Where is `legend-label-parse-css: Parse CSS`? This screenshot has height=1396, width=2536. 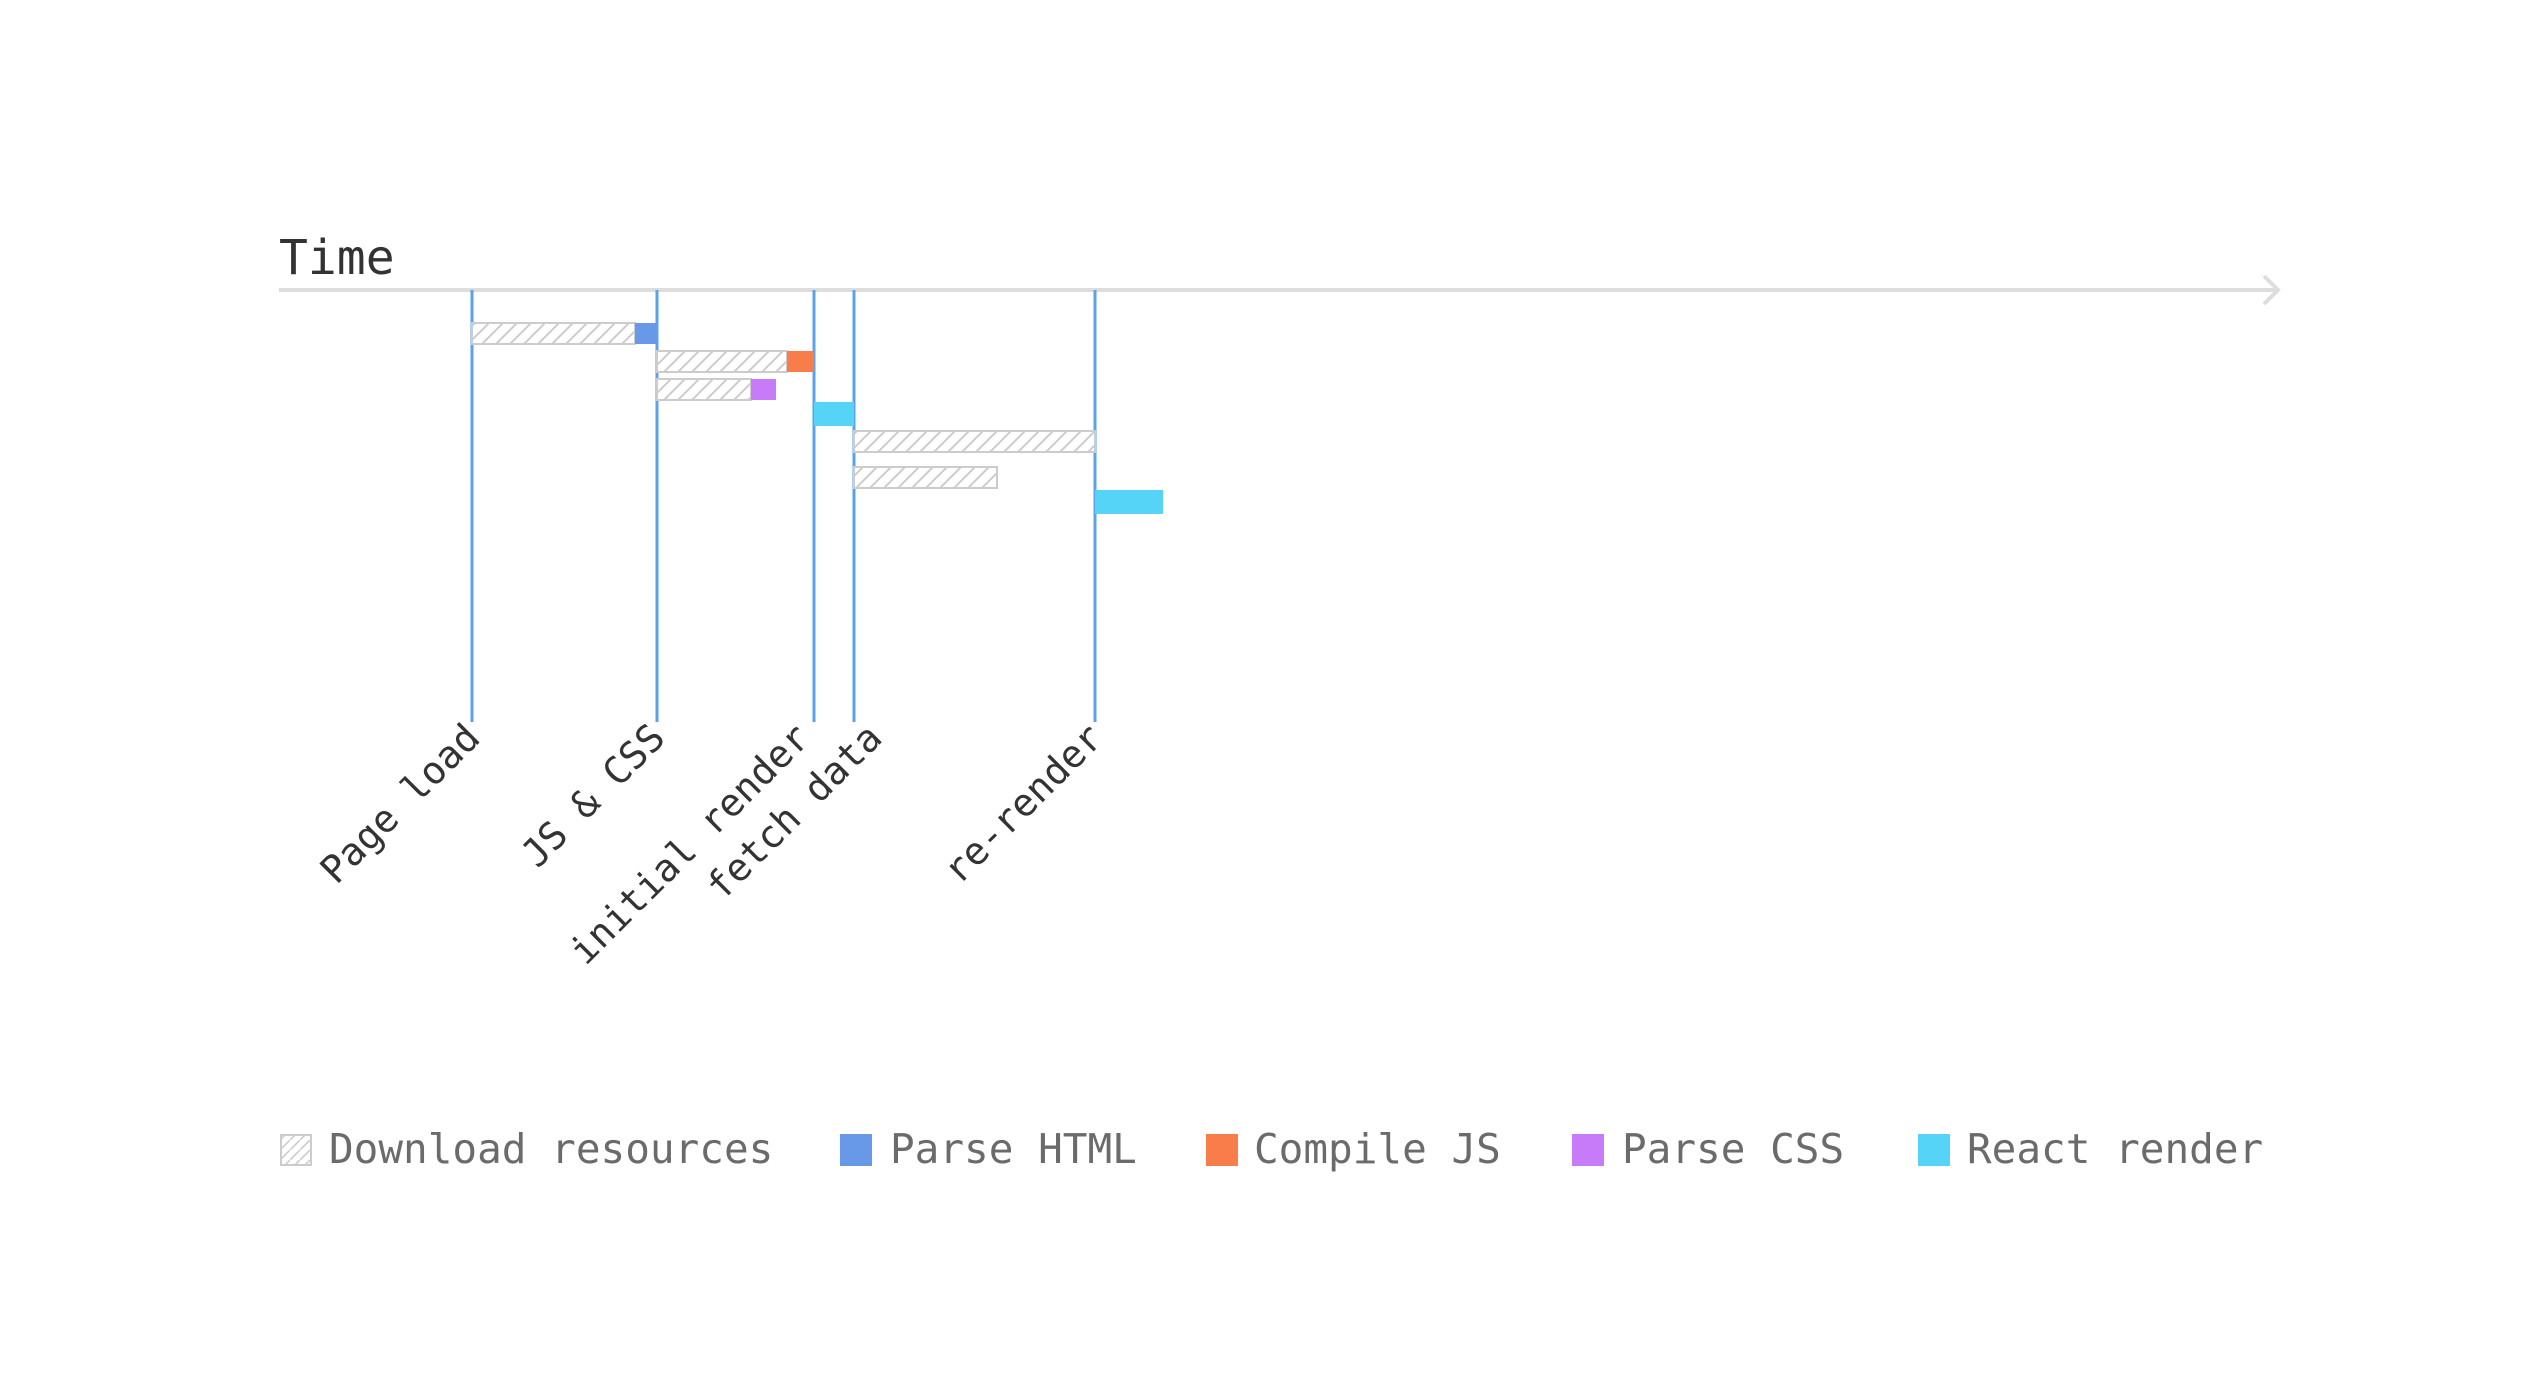
legend-label-parse-css: Parse CSS is located at coordinates (1733, 1149).